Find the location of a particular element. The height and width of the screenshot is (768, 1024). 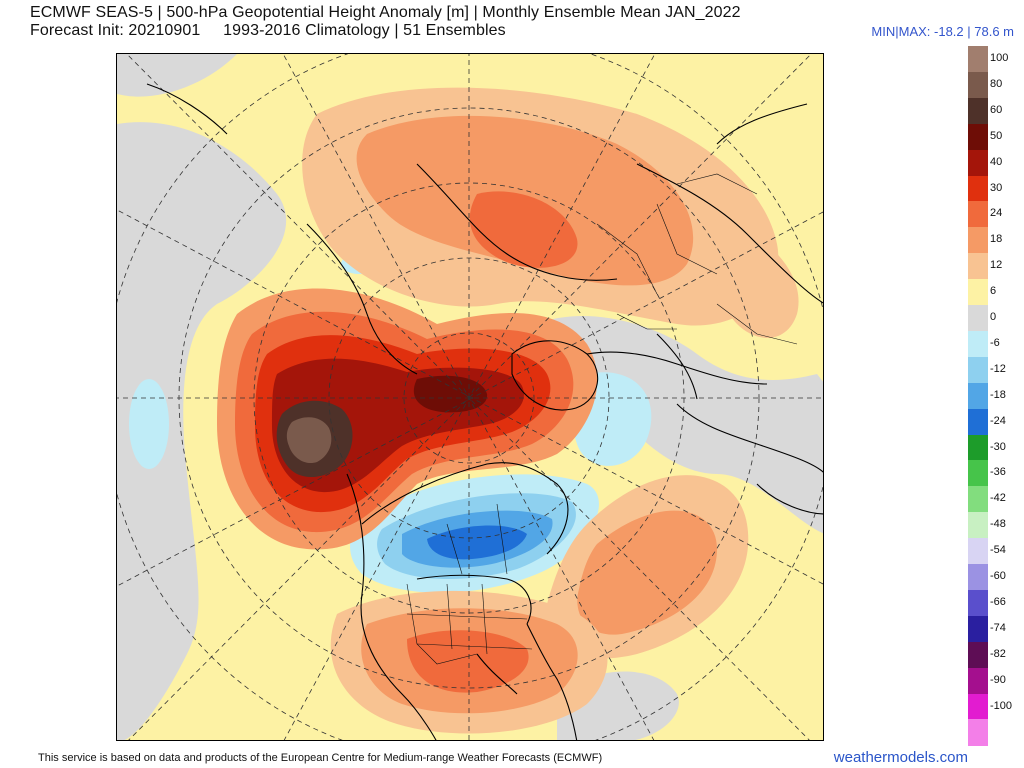

colorbar-label: -30 is located at coordinates (998, 446).